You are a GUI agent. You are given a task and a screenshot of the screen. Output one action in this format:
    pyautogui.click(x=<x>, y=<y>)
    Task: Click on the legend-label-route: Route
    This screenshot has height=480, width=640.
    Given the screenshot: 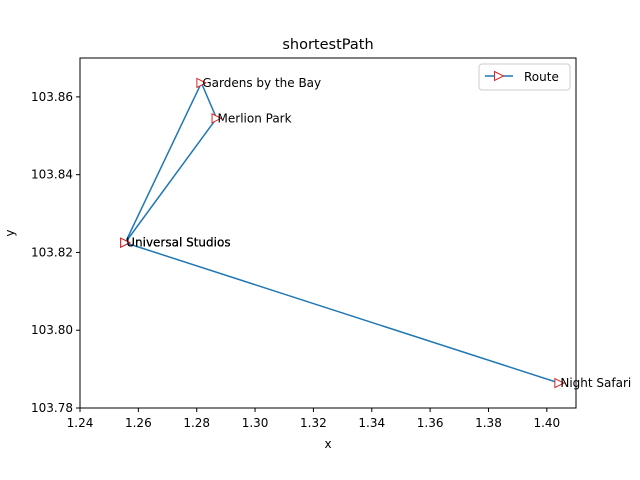 What is the action you would take?
    pyautogui.click(x=541, y=77)
    